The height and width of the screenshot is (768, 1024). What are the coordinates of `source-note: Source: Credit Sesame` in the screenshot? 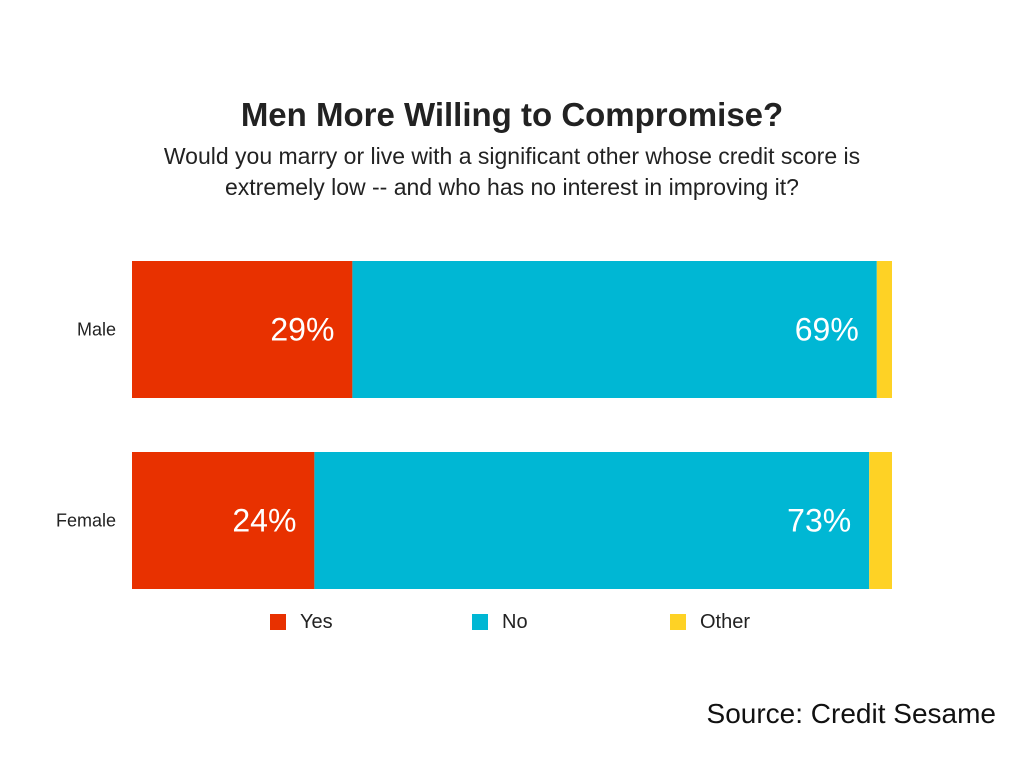 It's located at (851, 713).